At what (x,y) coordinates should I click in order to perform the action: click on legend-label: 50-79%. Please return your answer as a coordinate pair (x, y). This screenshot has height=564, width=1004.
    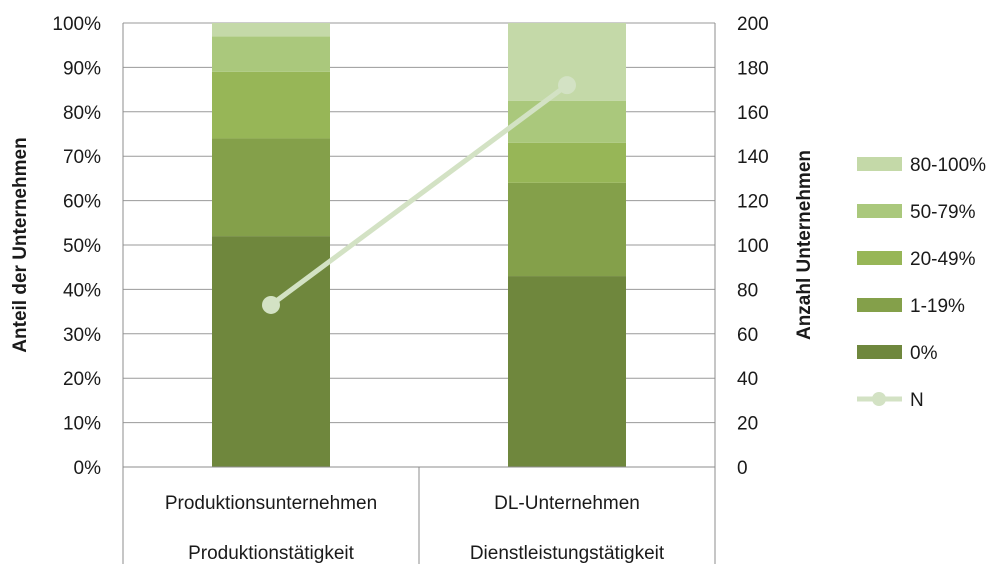
    Looking at the image, I should click on (943, 212).